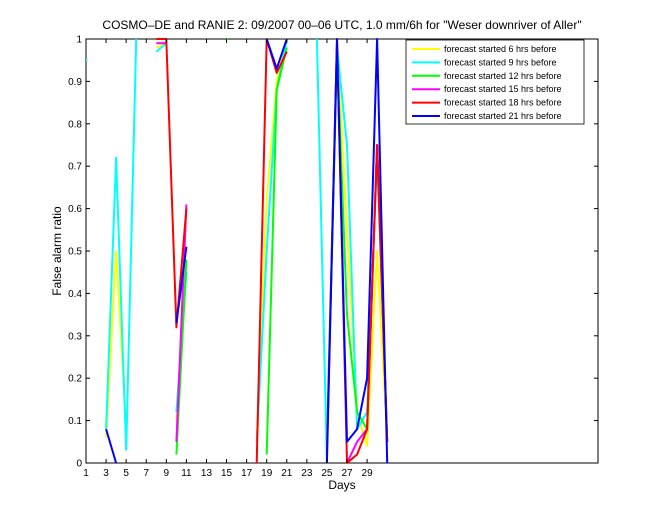 The height and width of the screenshot is (520, 660). What do you see at coordinates (503, 103) in the screenshot?
I see `legend-label-5: forecast started 18 hrs before` at bounding box center [503, 103].